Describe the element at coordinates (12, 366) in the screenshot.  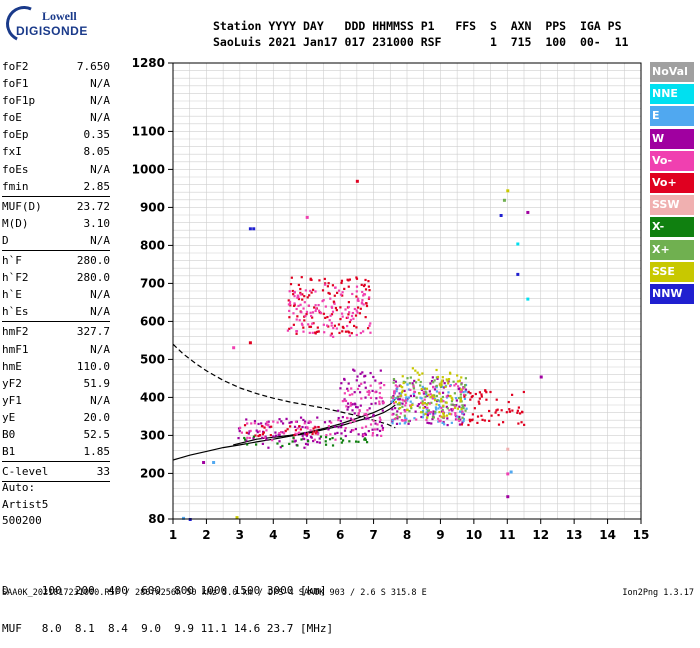
I see `param-label: hmE` at that location.